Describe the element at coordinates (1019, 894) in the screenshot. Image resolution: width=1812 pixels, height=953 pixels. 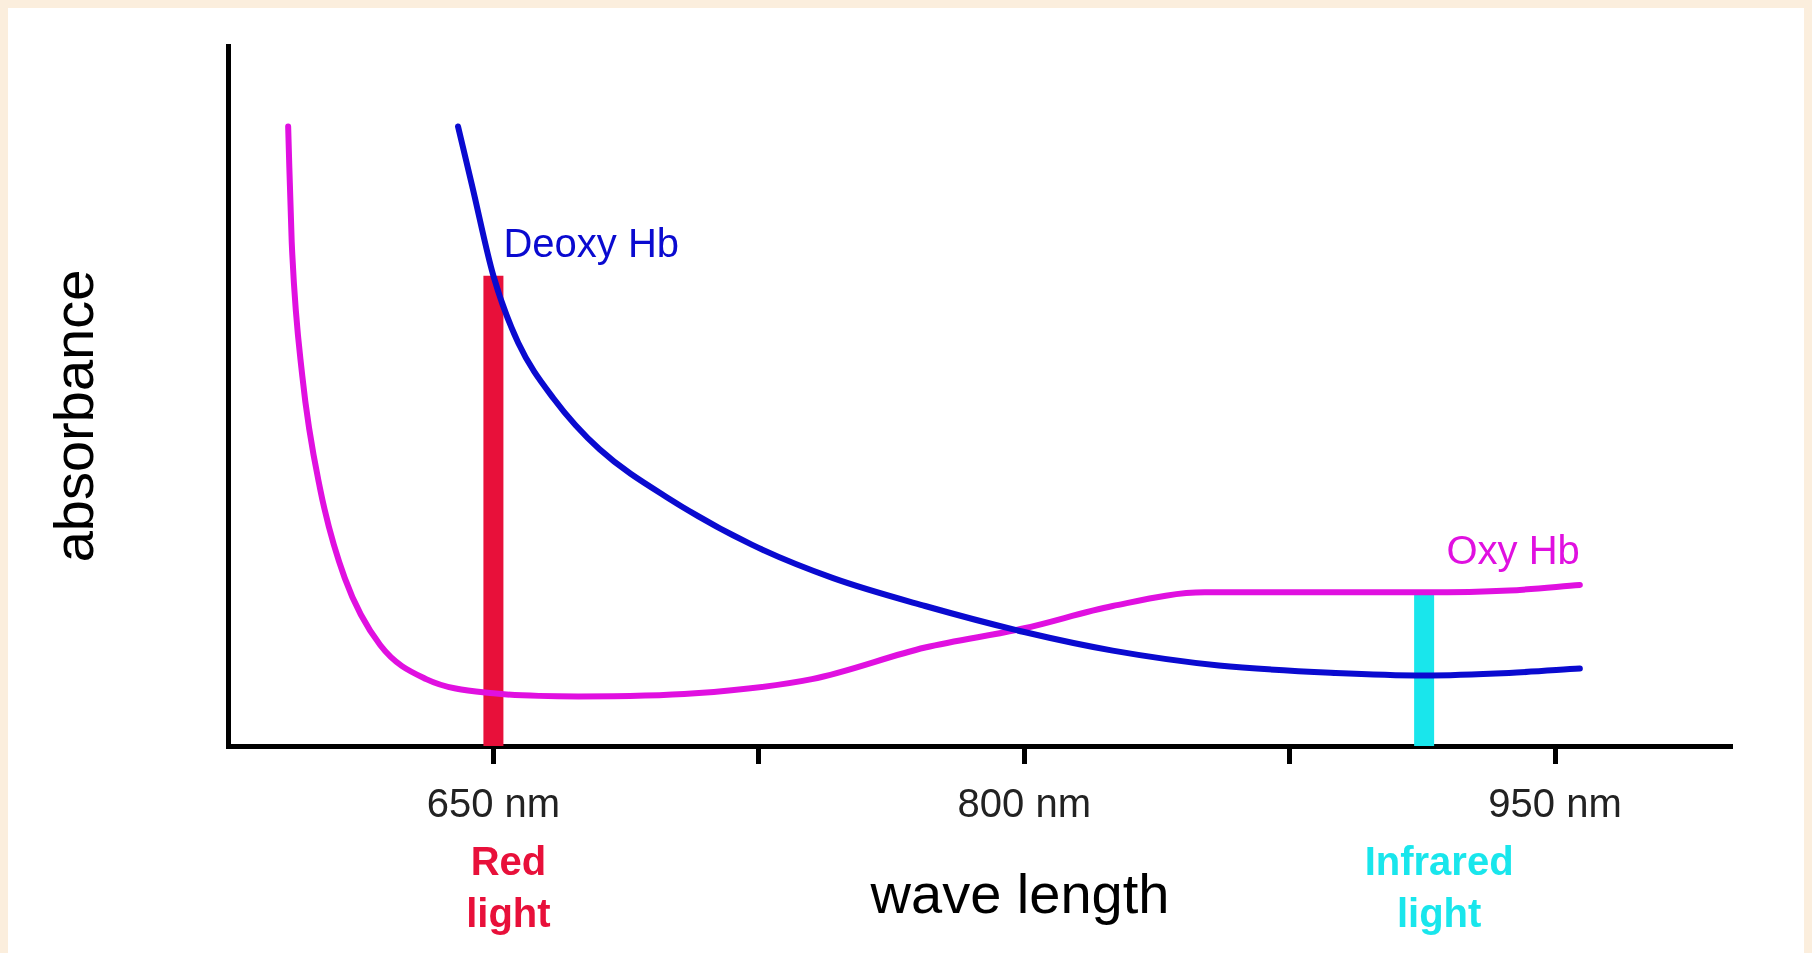
I see `x-axis-title: wave length` at that location.